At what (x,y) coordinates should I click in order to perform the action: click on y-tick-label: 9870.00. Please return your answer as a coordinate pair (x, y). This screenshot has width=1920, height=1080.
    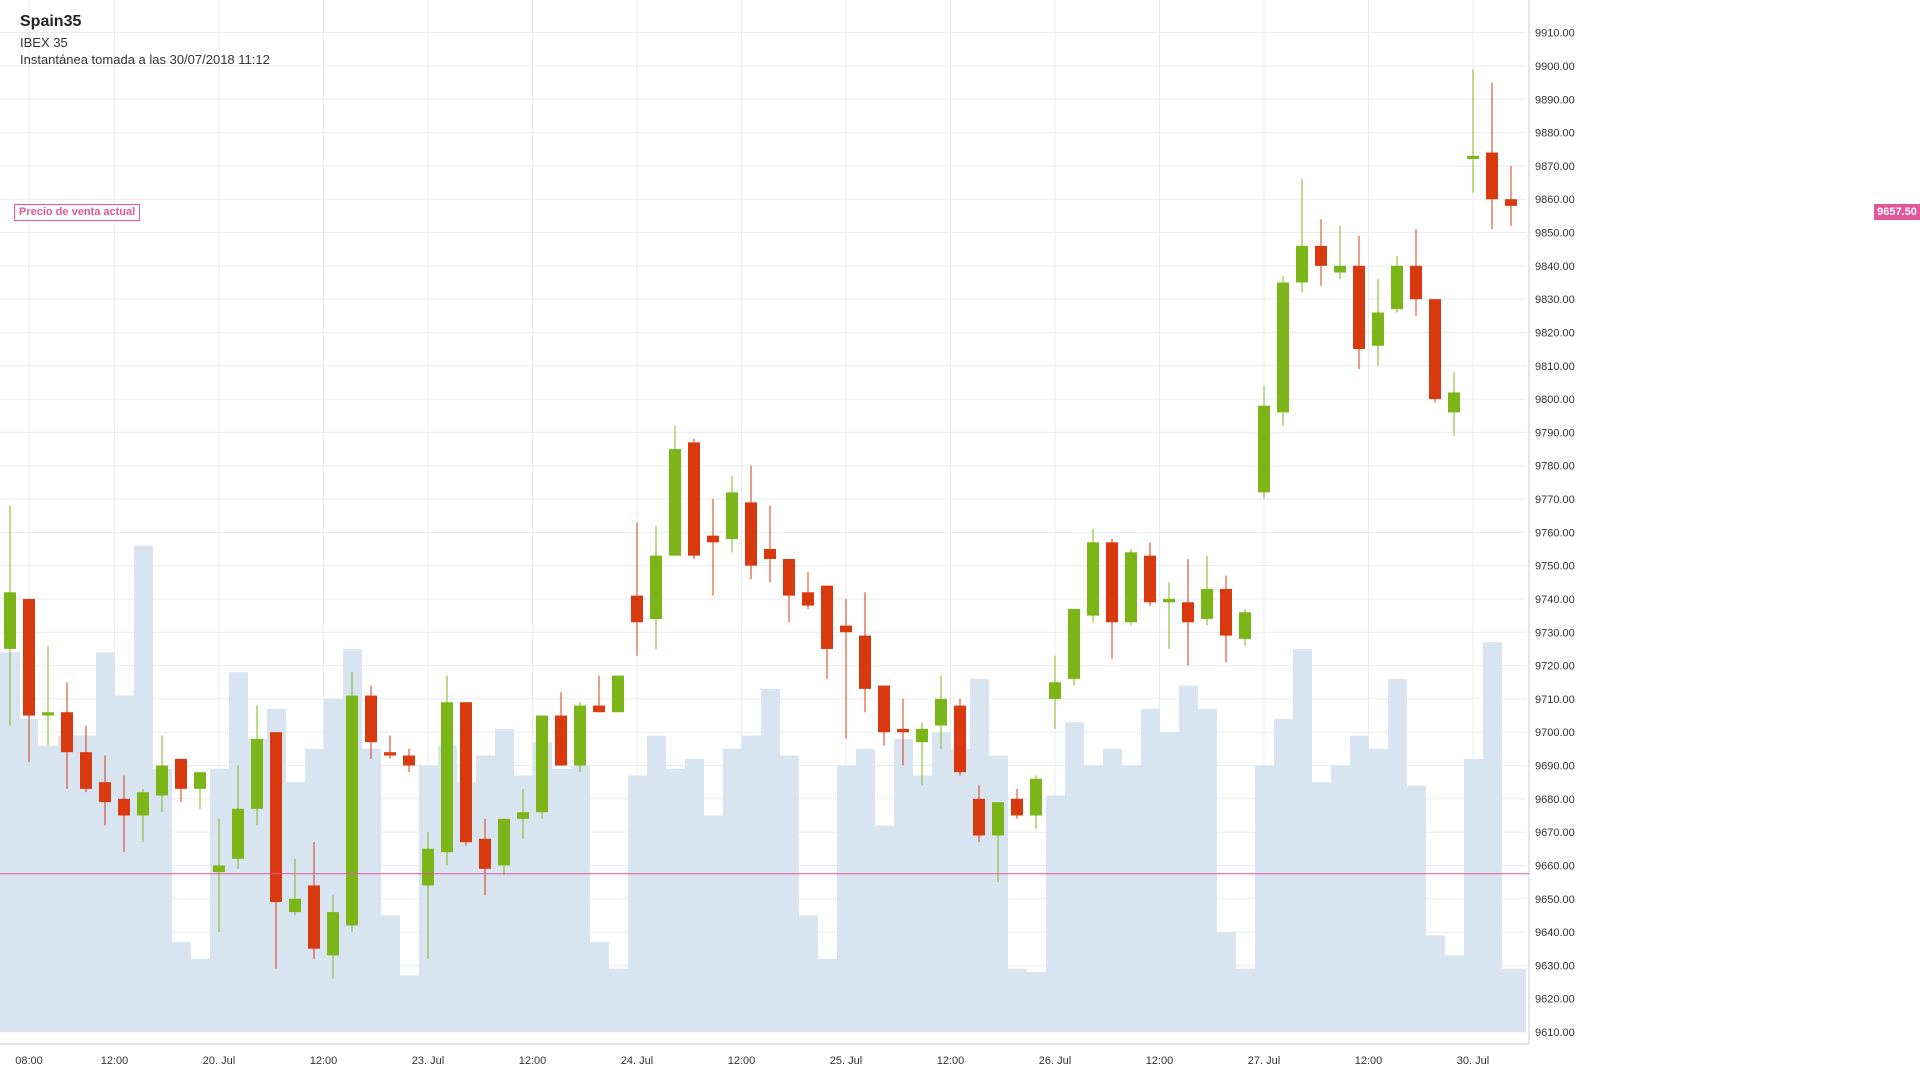
    Looking at the image, I should click on (1555, 167).